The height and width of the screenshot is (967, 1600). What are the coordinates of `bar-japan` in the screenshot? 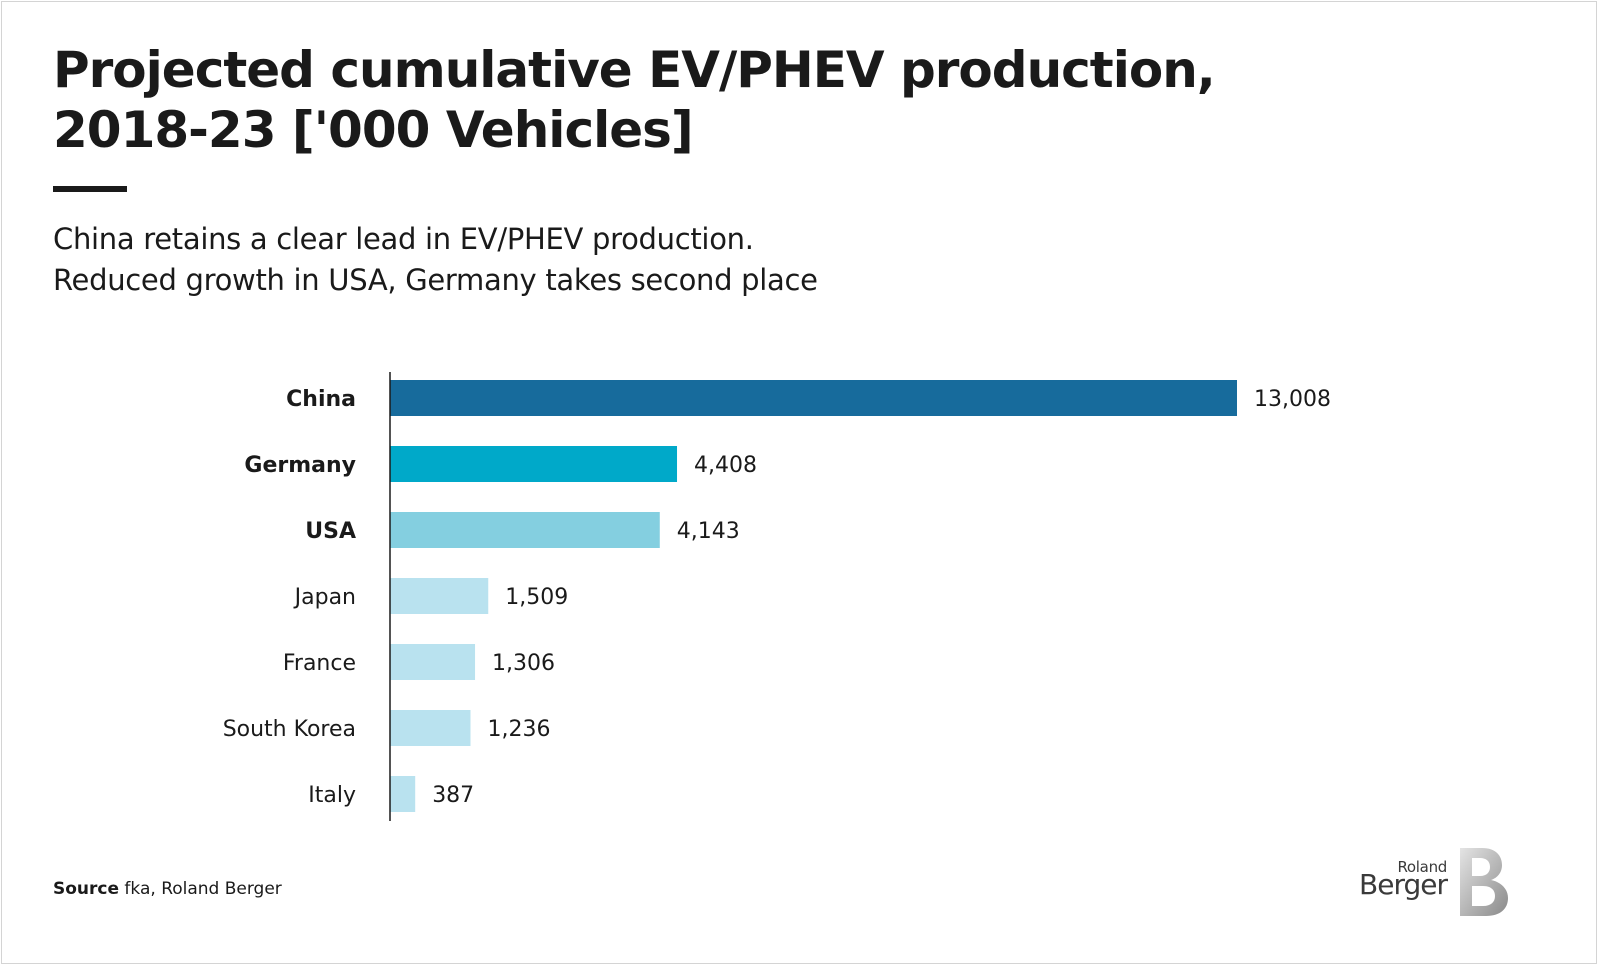 It's located at (439, 596).